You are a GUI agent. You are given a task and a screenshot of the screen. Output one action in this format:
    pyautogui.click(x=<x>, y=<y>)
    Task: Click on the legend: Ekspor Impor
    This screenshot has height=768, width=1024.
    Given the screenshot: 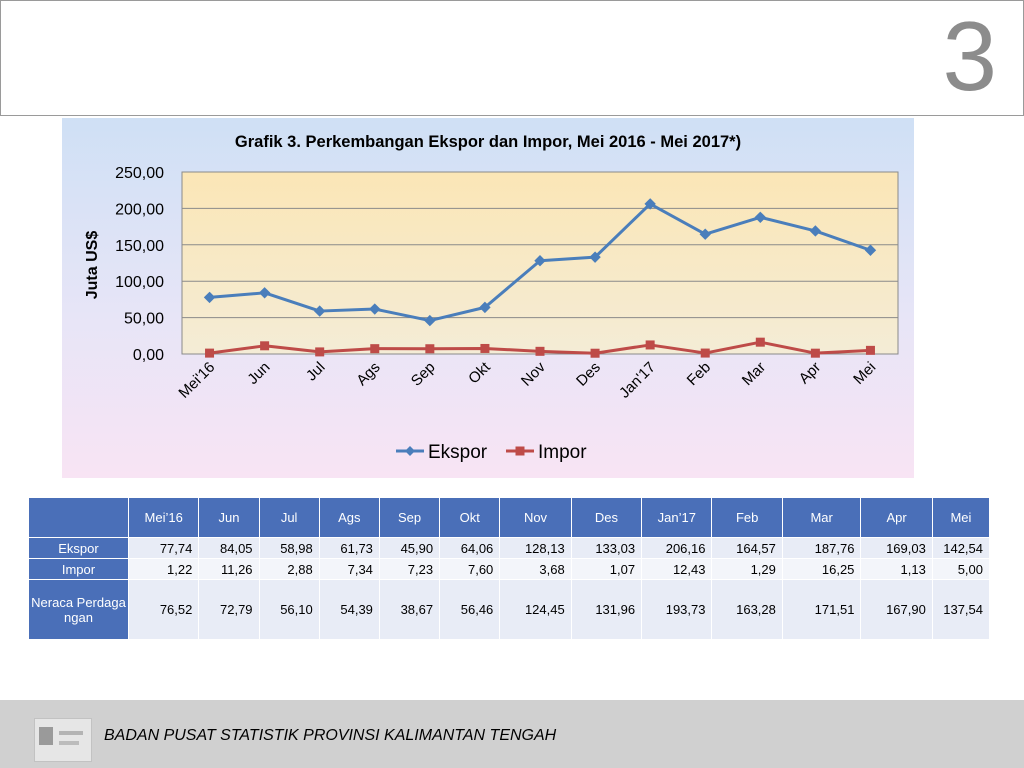 What is the action you would take?
    pyautogui.click(x=491, y=452)
    